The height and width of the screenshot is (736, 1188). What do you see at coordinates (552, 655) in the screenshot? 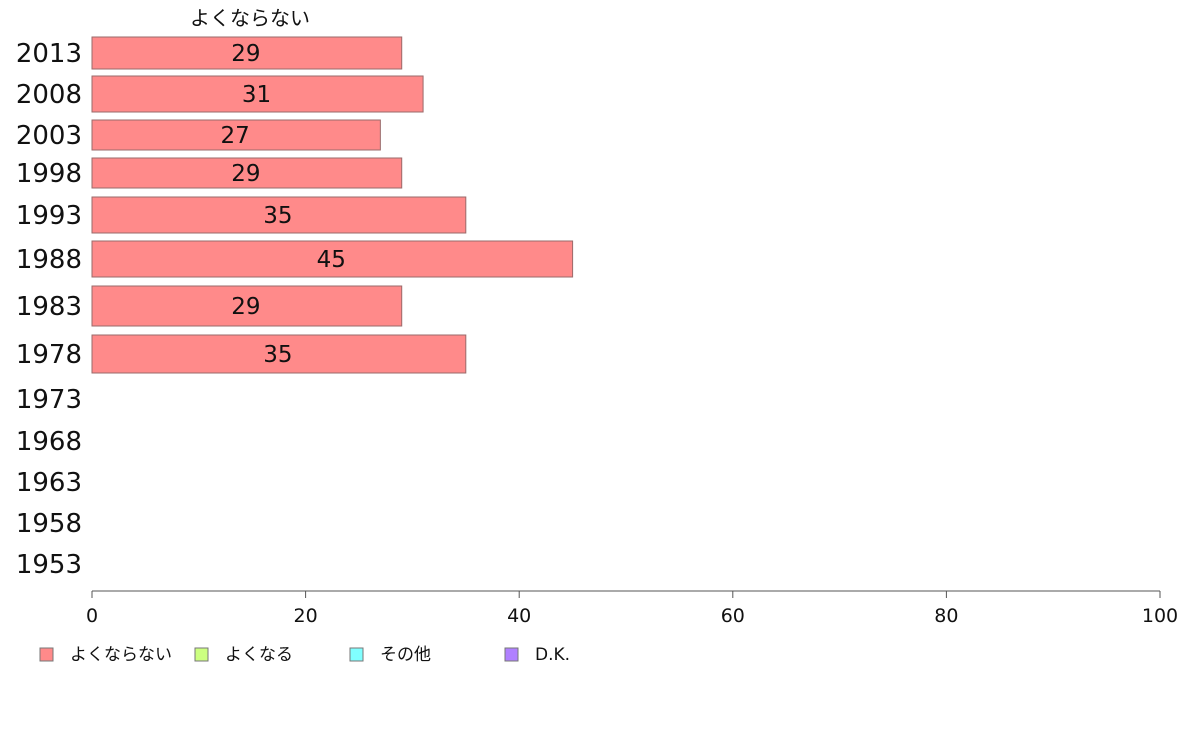
I see `legend-label: D.K.` at bounding box center [552, 655].